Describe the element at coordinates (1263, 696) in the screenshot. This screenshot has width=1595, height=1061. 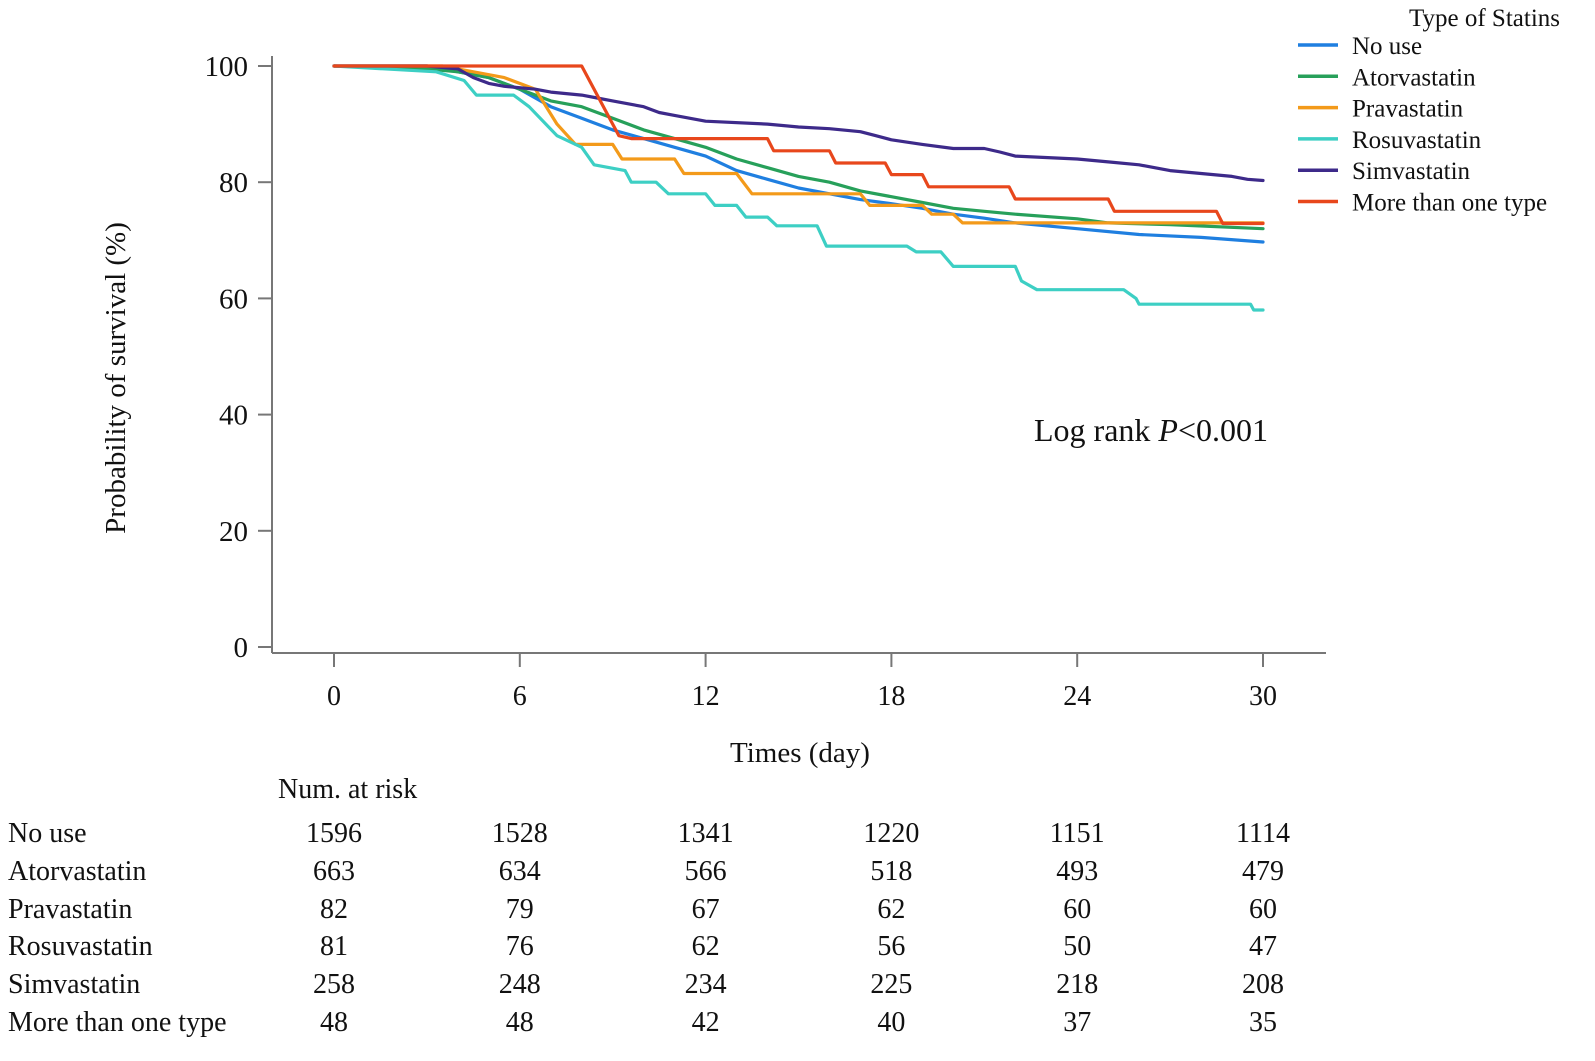
I see `x-tick-label: 30` at that location.